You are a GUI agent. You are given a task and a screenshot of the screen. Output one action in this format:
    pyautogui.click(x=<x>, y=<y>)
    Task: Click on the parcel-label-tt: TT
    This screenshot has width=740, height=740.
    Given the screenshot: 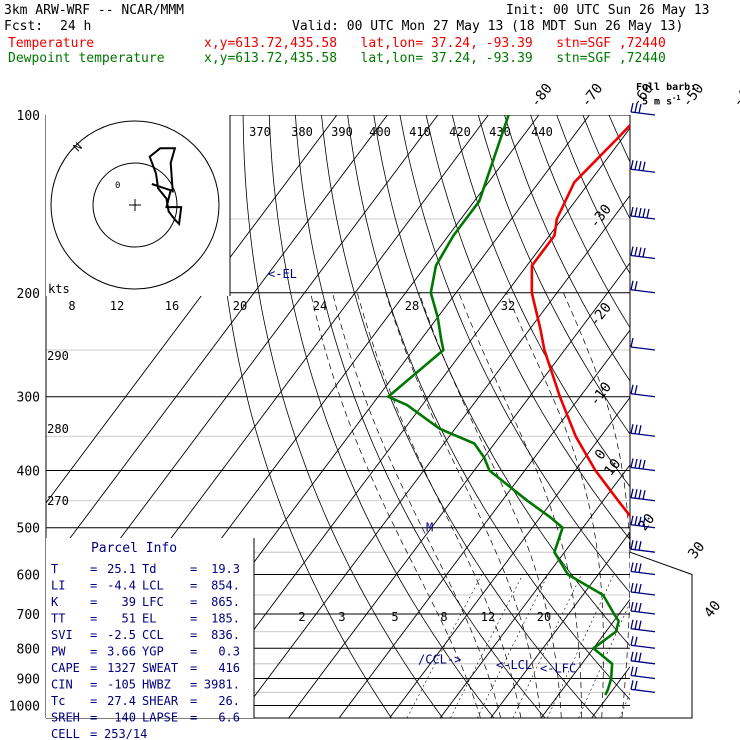 What is the action you would take?
    pyautogui.click(x=58, y=619)
    